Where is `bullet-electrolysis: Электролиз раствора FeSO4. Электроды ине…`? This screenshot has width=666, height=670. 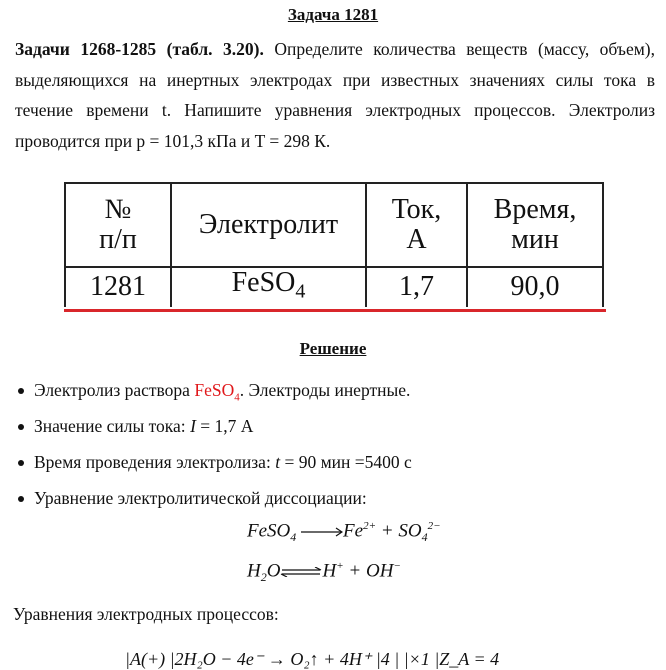 bullet-electrolysis: Электролиз раствора FeSO4. Электроды ине… is located at coordinates (213, 398).